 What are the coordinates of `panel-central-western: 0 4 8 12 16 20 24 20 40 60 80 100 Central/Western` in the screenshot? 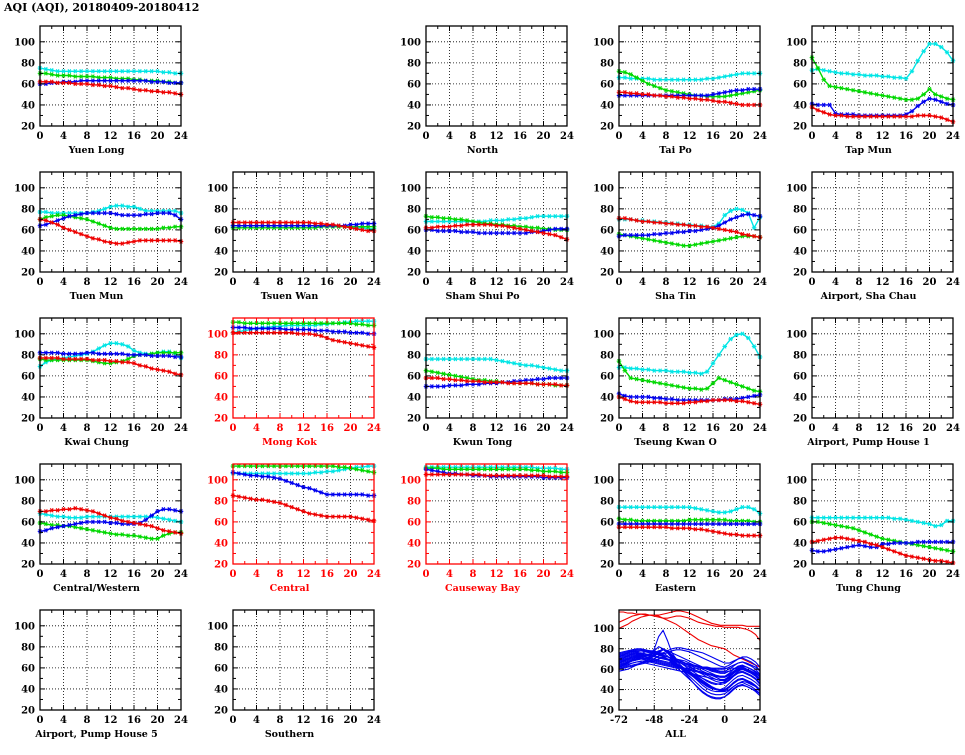 It's located at (96, 527).